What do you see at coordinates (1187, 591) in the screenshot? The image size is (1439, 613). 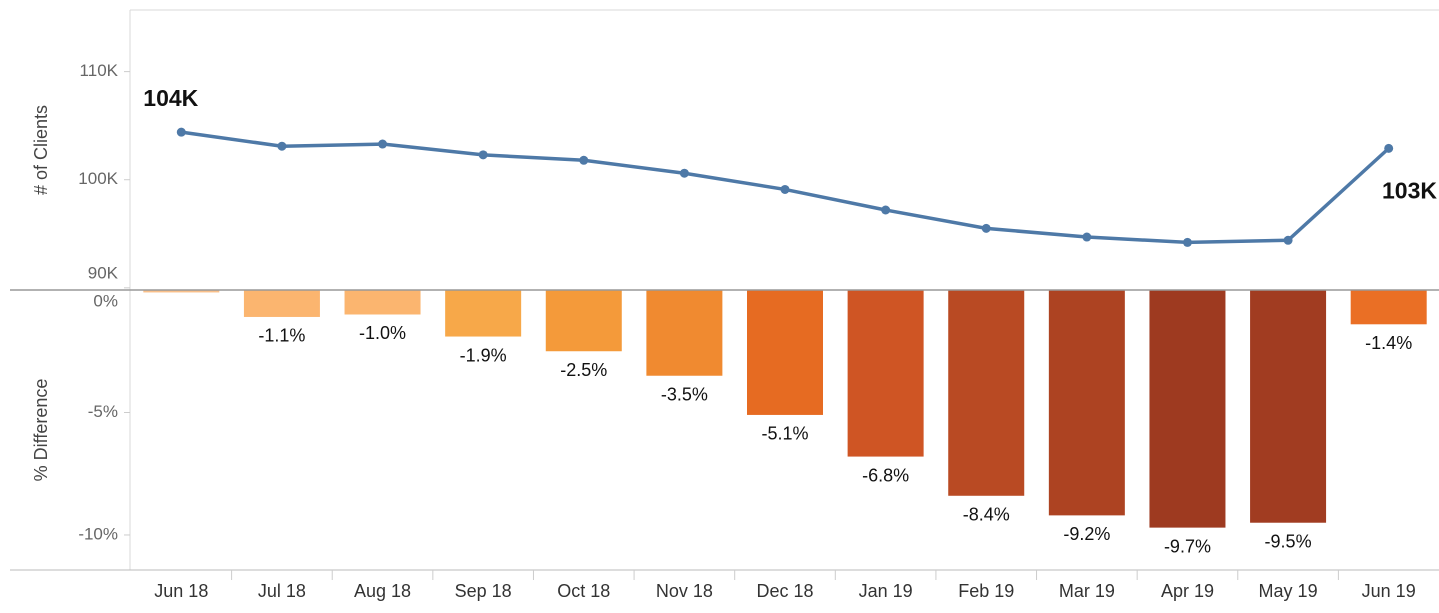 I see `x-tick-label: Apr 19` at bounding box center [1187, 591].